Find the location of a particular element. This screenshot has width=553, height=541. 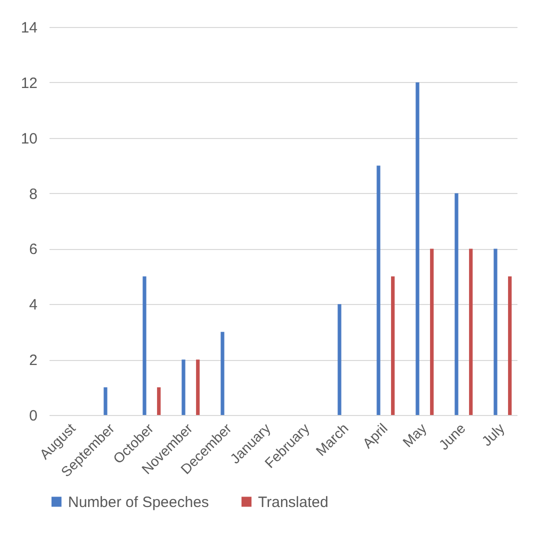

y-tick-label: 14 is located at coordinates (29, 28).